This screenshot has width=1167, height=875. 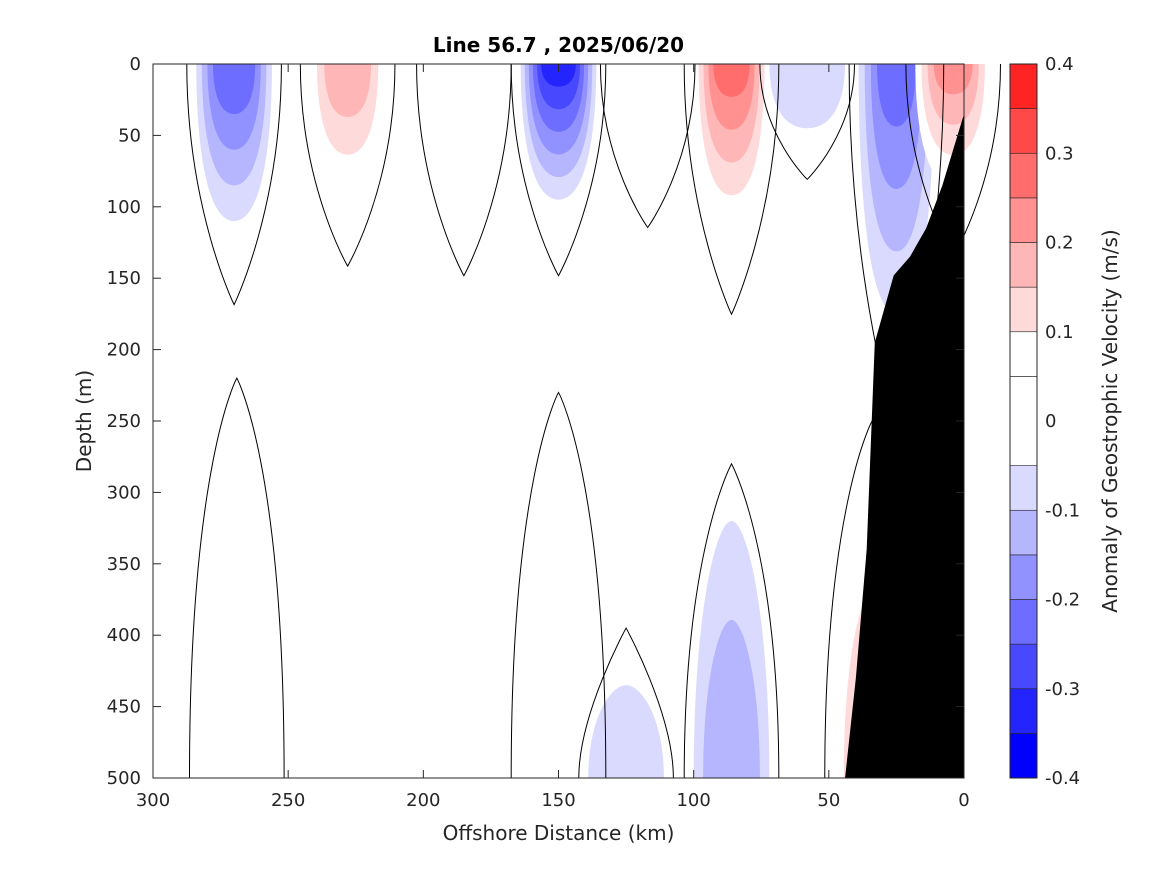 What do you see at coordinates (828, 800) in the screenshot?
I see `x-tick-label: 50` at bounding box center [828, 800].